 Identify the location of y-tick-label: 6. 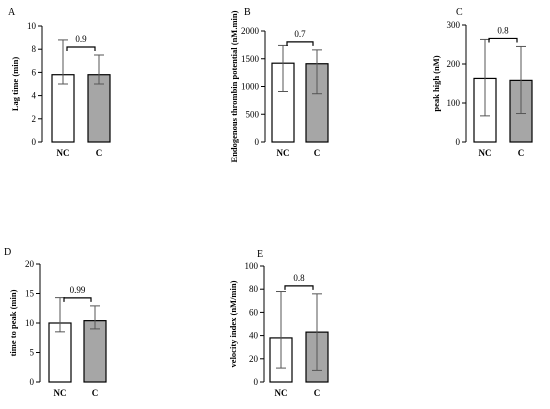
(34, 72).